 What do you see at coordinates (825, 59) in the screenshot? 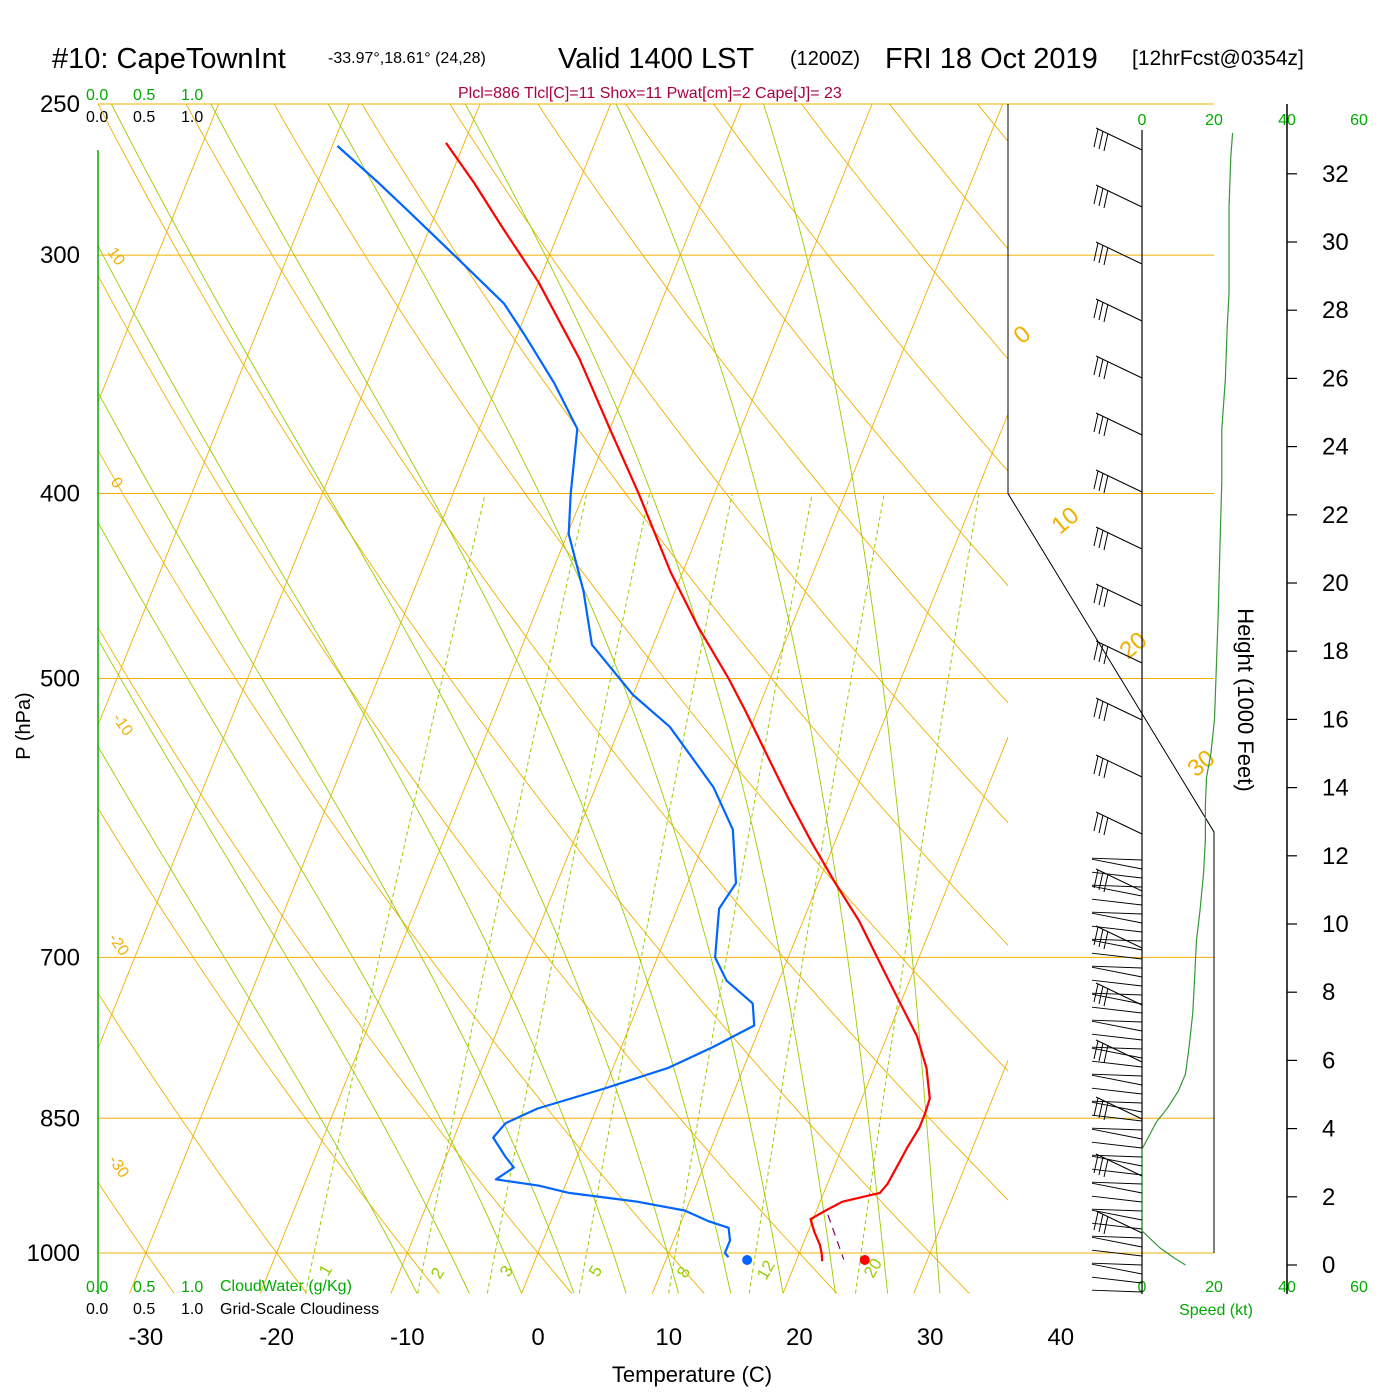
I see `utc-time: (1200Z)` at bounding box center [825, 59].